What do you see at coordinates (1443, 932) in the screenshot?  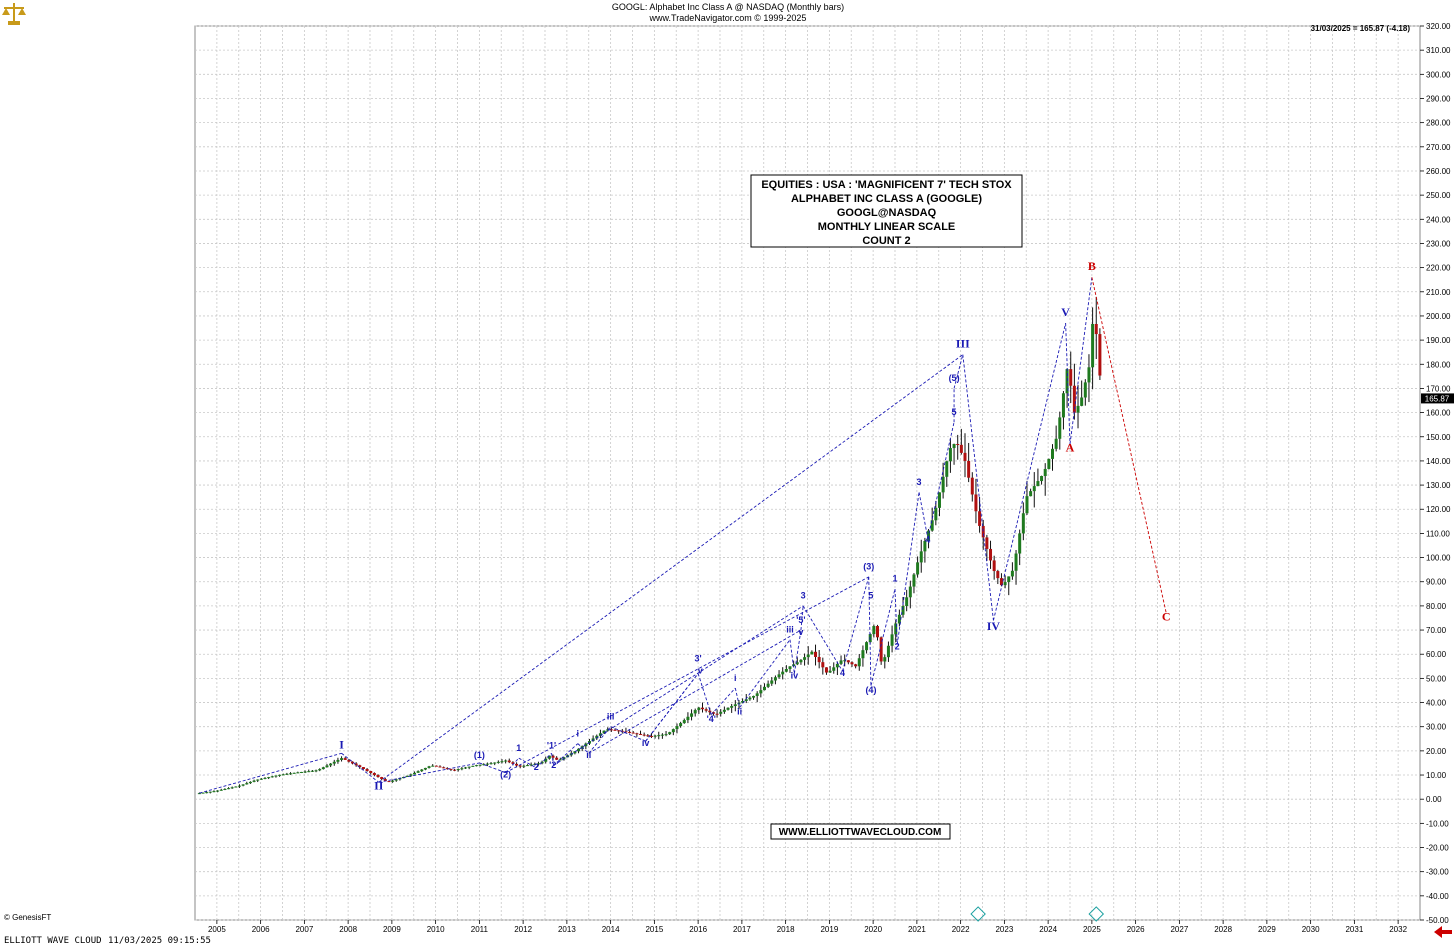 I see `scroll-left-arrow-icon` at bounding box center [1443, 932].